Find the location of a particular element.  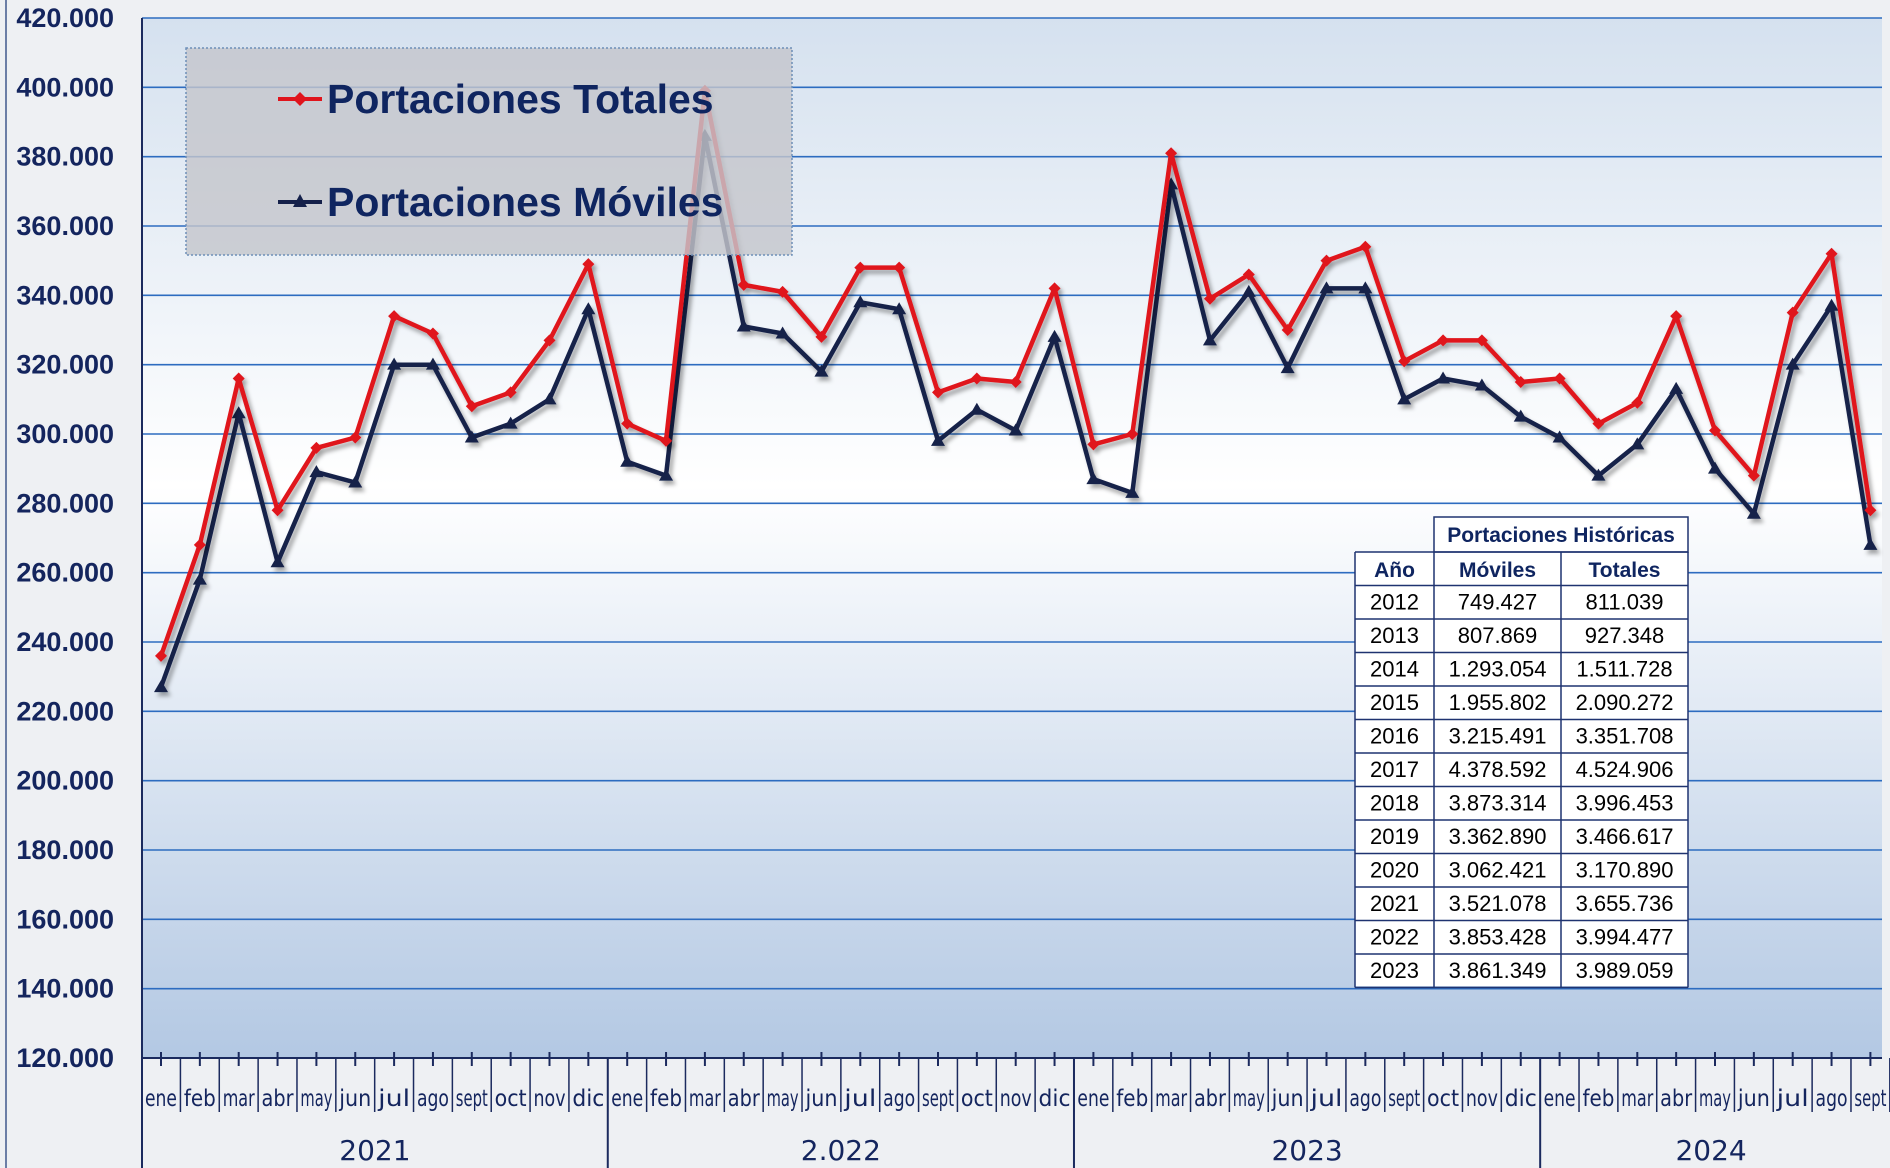

table-cell: 2021 is located at coordinates (1394, 903).